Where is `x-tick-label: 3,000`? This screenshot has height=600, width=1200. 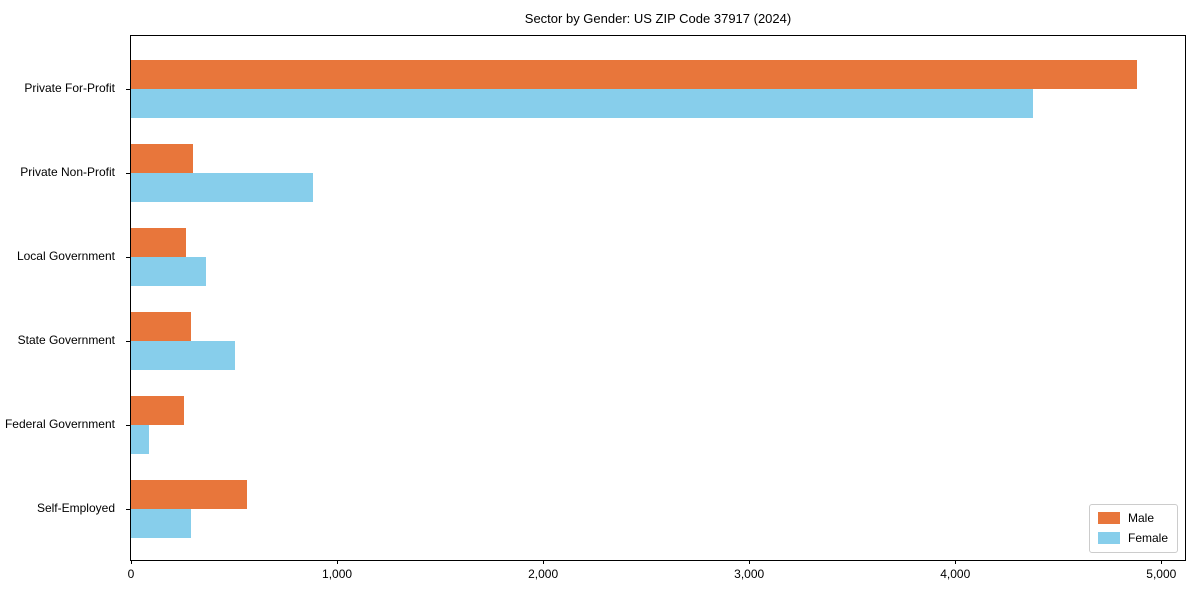 x-tick-label: 3,000 is located at coordinates (749, 574).